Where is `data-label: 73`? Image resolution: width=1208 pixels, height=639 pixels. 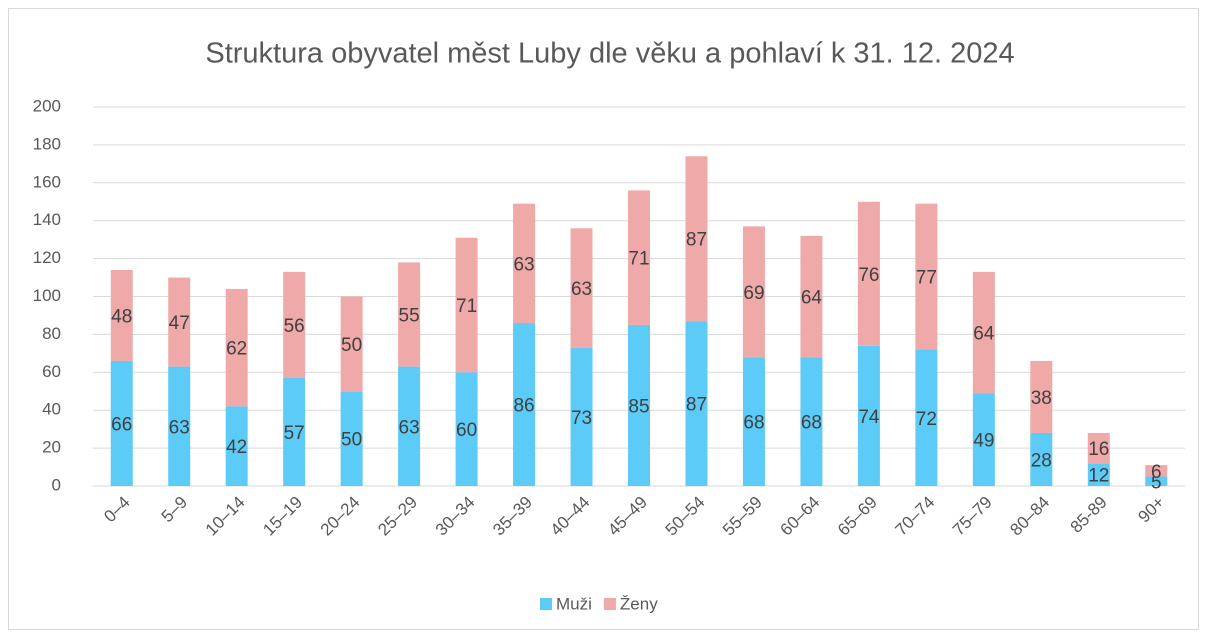
data-label: 73 is located at coordinates (581, 418).